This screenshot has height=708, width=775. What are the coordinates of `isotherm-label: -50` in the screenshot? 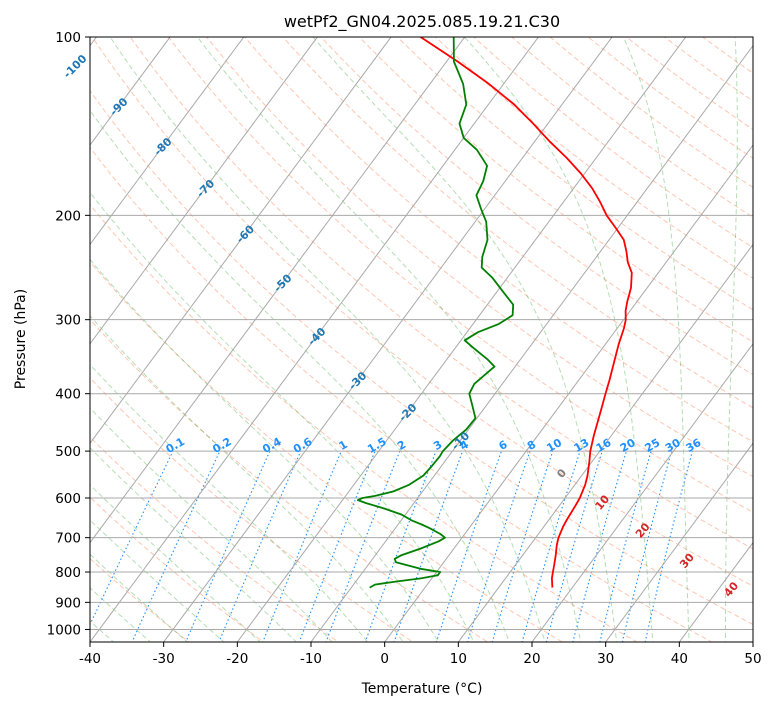 It's located at (282, 282).